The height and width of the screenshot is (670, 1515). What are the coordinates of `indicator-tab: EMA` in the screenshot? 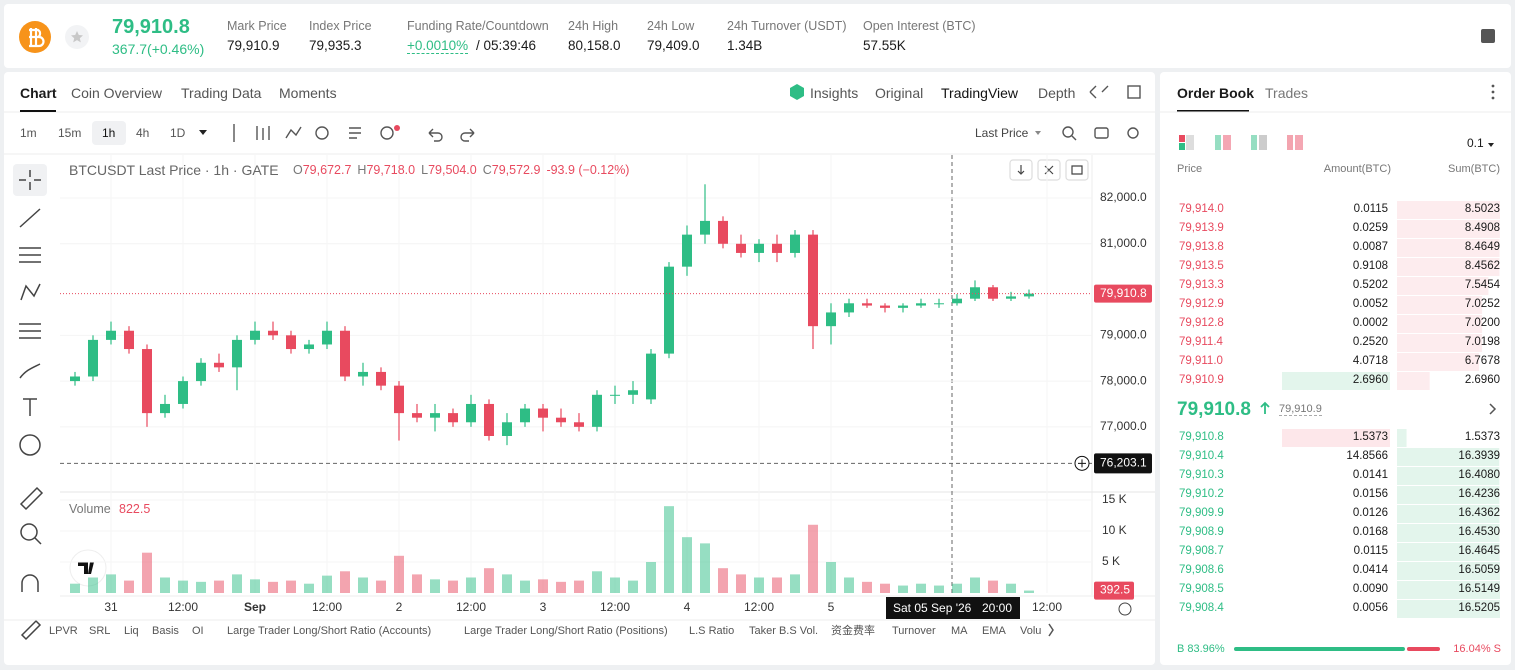 It's located at (994, 631).